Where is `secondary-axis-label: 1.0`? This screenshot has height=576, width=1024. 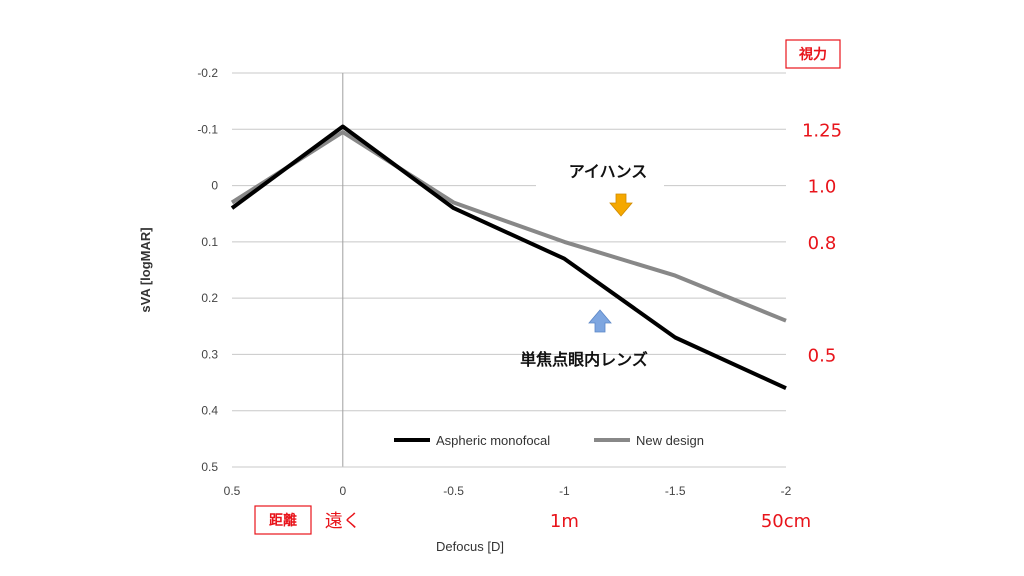 secondary-axis-label: 1.0 is located at coordinates (822, 187).